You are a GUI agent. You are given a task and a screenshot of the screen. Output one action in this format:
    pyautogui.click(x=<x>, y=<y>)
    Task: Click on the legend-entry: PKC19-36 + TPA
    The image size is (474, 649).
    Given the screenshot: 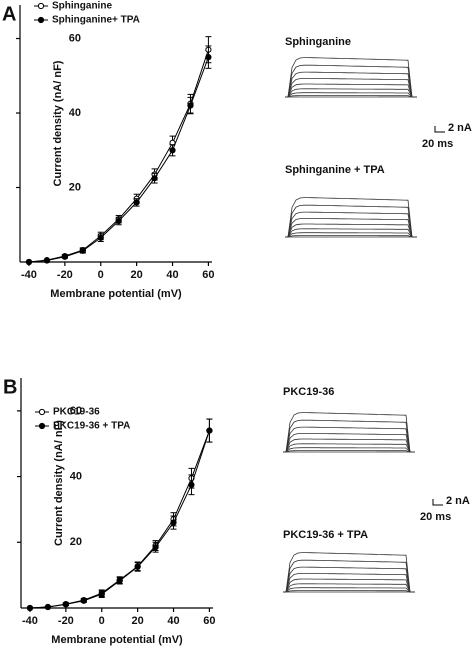 What is the action you would take?
    pyautogui.click(x=91, y=426)
    